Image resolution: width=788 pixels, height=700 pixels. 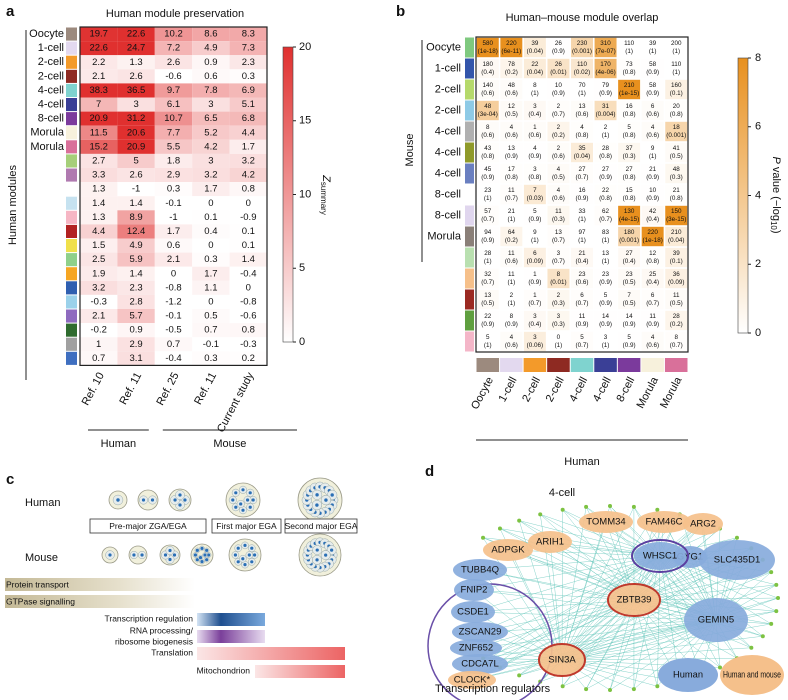 What do you see at coordinates (136, 118) in the screenshot?
I see `cell-label: 31.2` at bounding box center [136, 118].